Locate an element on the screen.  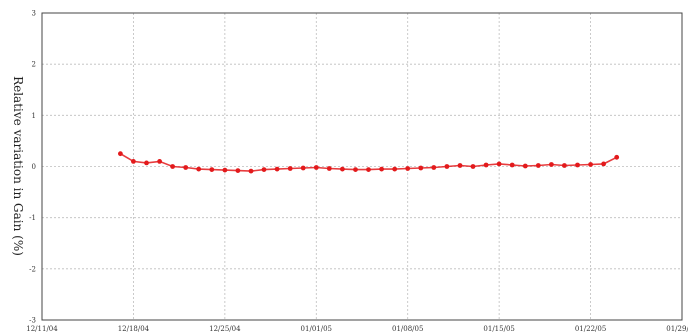
y-tick-label: -1 is located at coordinates (32, 218).